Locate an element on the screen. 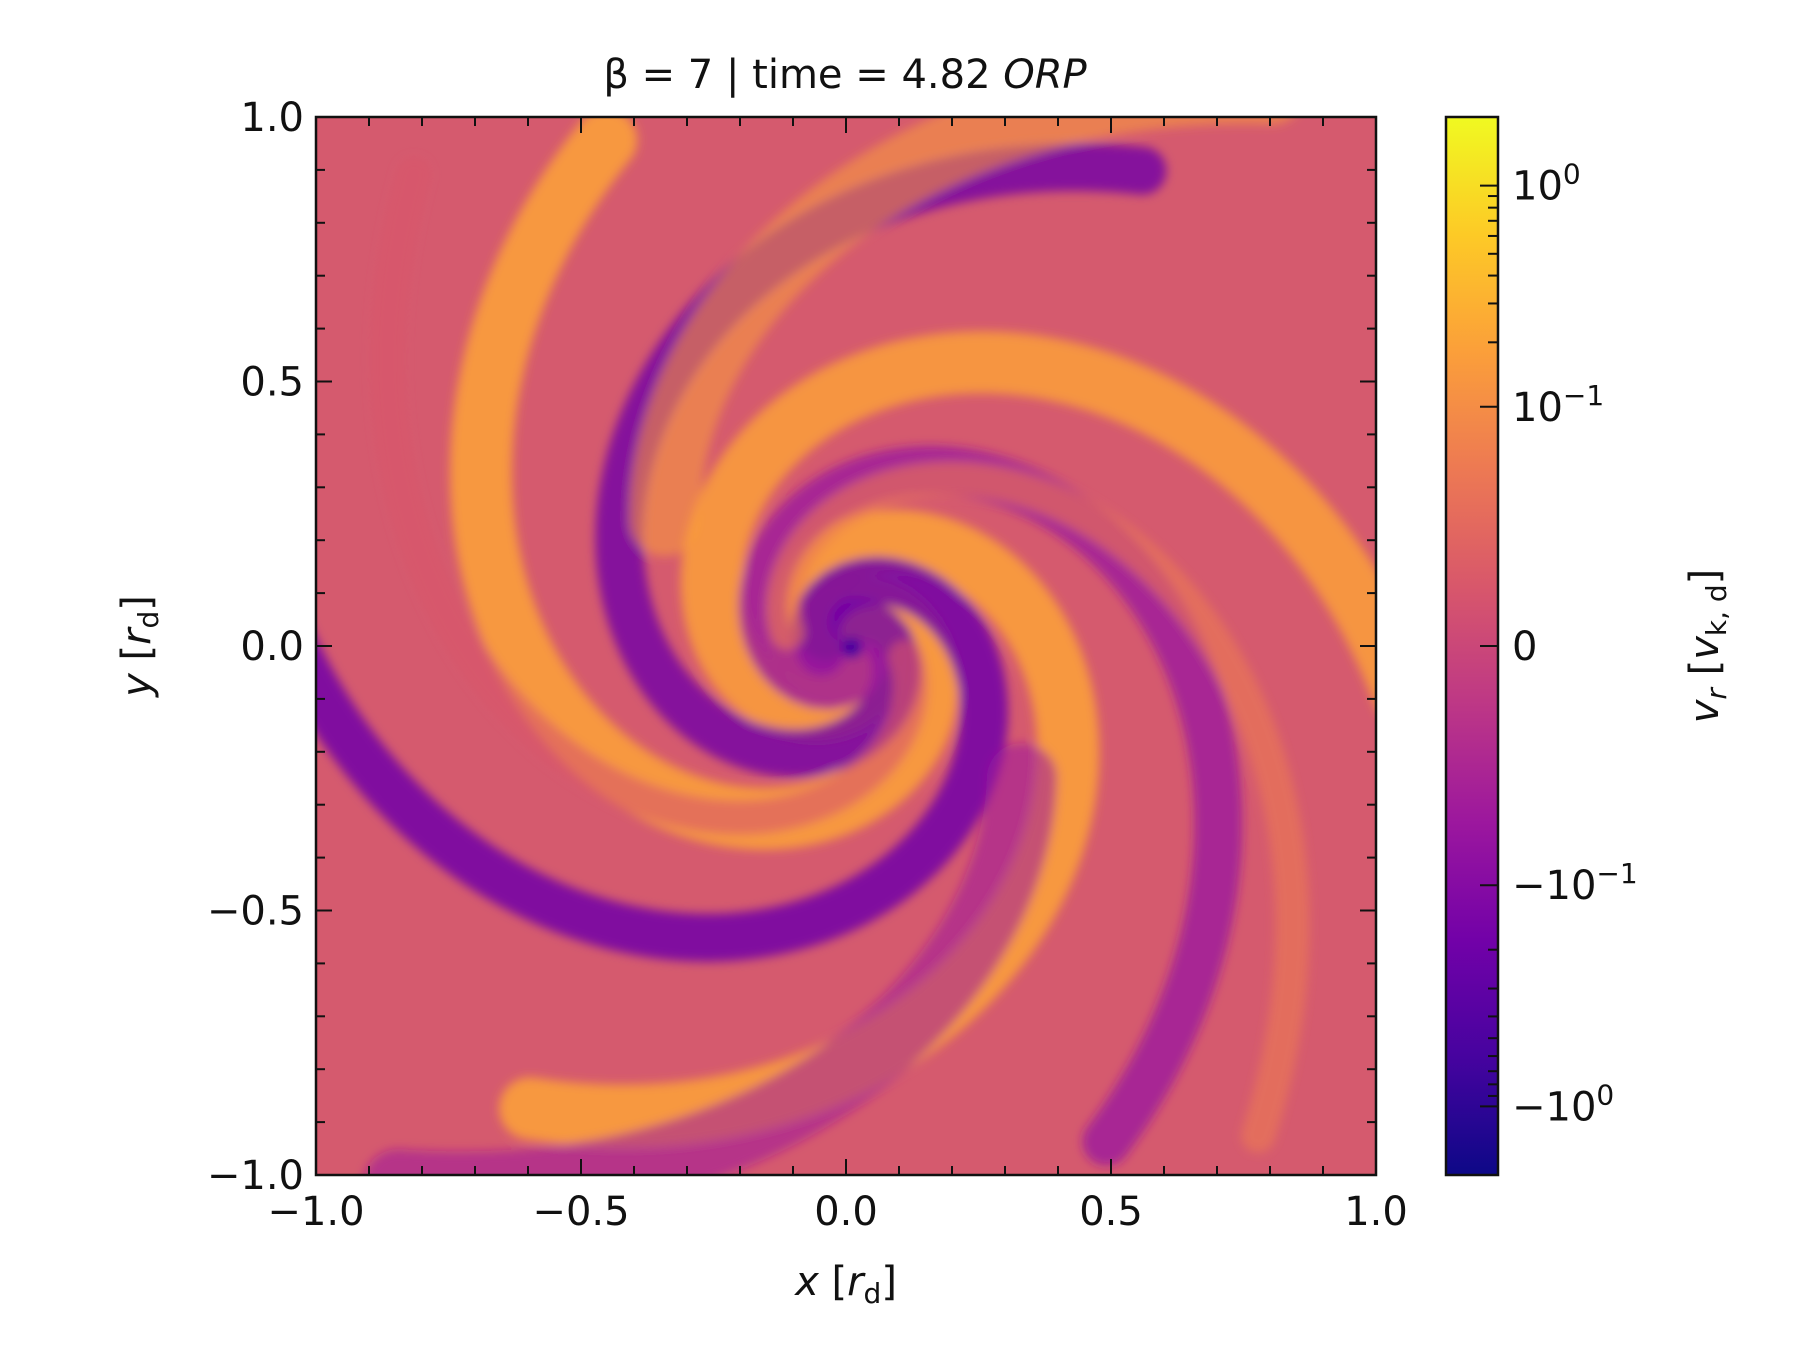  outflow-arm is located at coordinates (1028, 536).